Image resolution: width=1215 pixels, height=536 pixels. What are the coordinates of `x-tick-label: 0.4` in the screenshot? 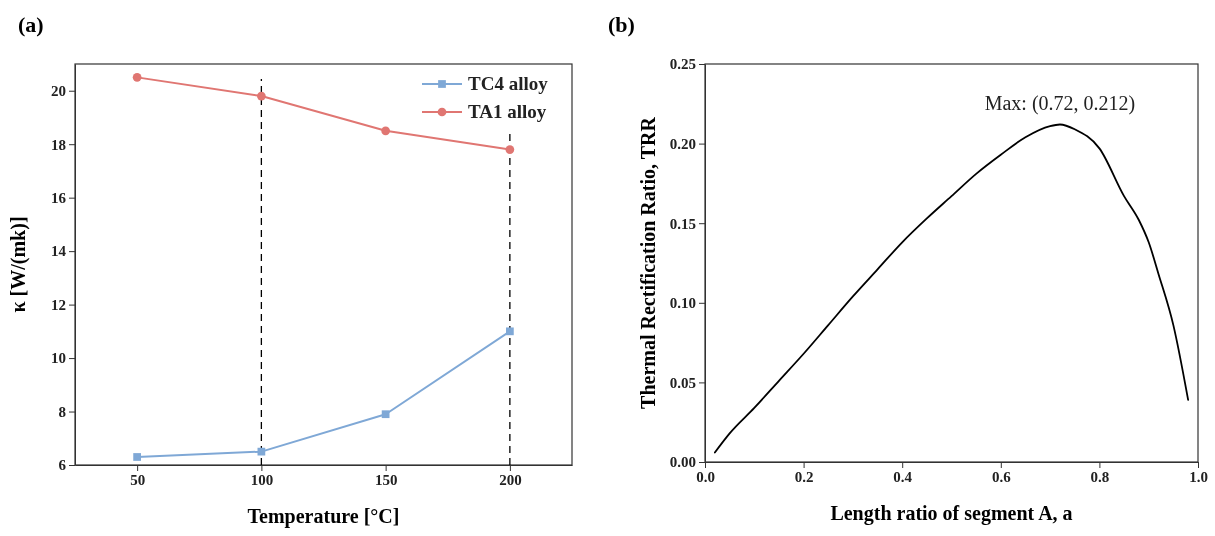 It's located at (903, 476).